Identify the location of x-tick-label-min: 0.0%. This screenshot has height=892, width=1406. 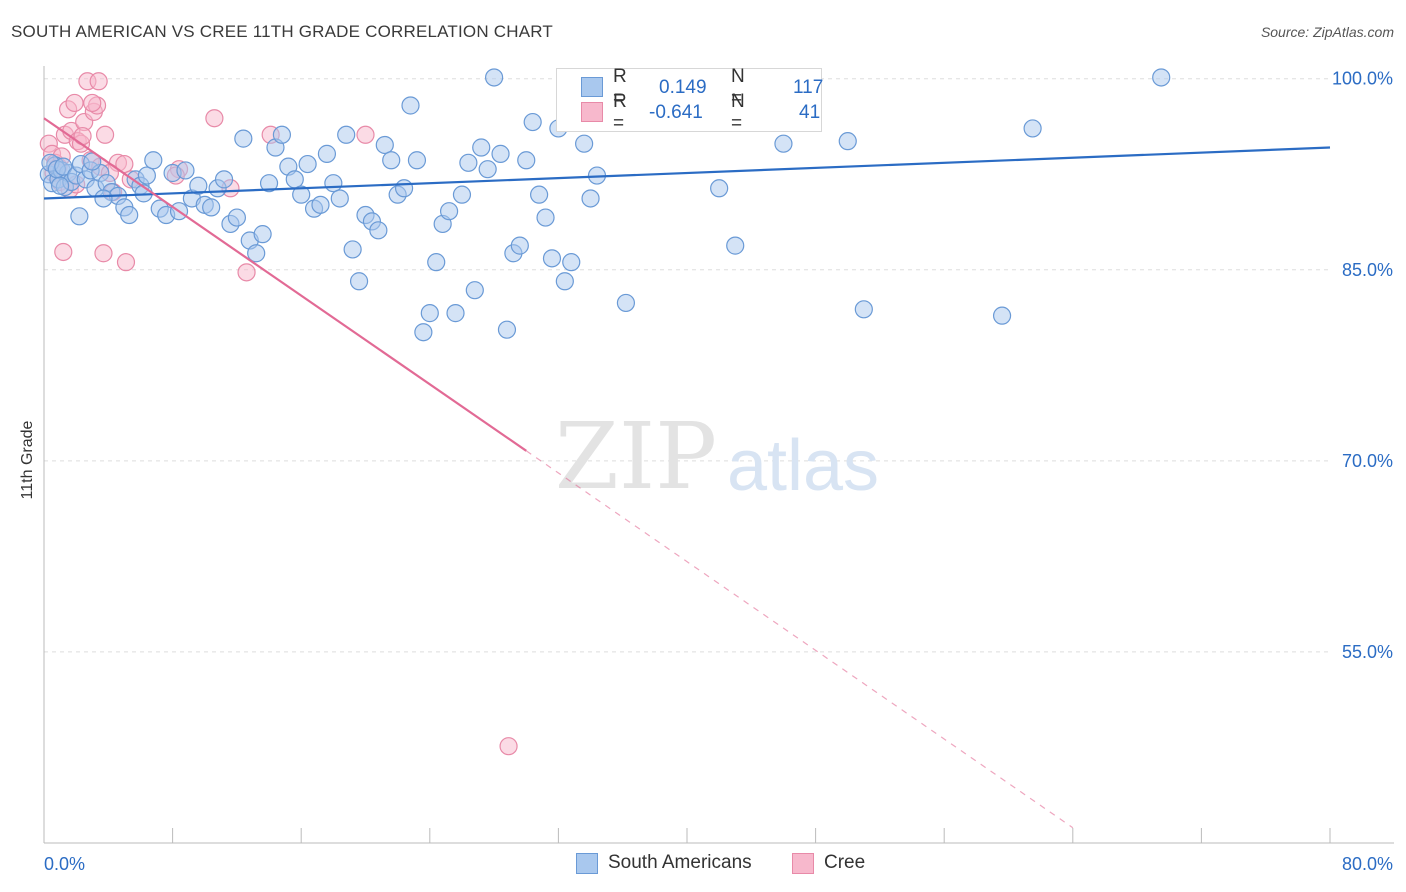
(64, 864).